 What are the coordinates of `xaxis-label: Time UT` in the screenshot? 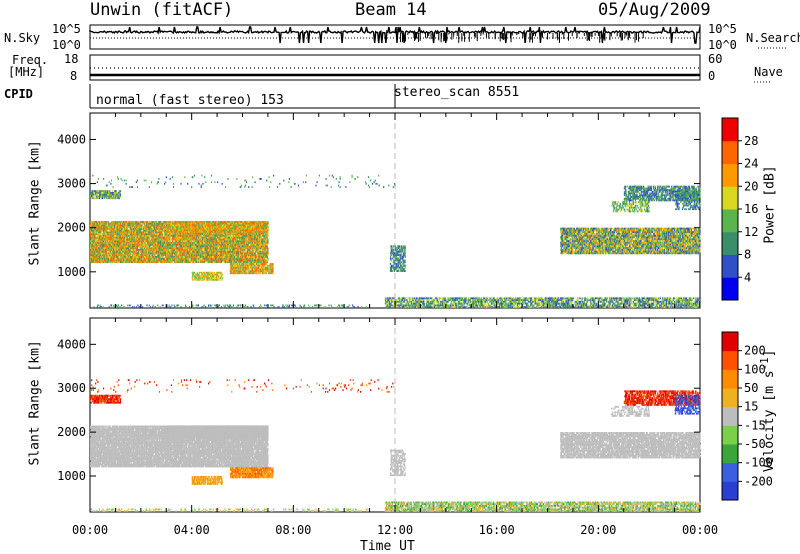 It's located at (387, 546).